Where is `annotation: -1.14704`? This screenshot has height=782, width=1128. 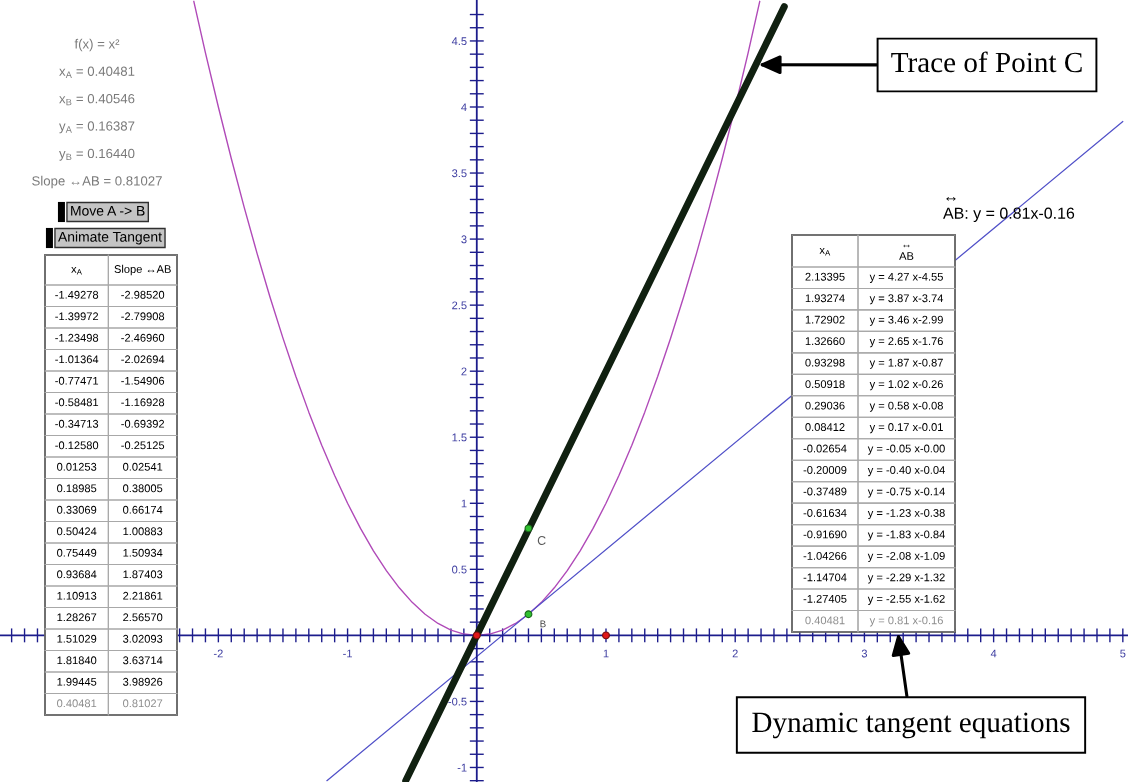
annotation: -1.14704 is located at coordinates (825, 577).